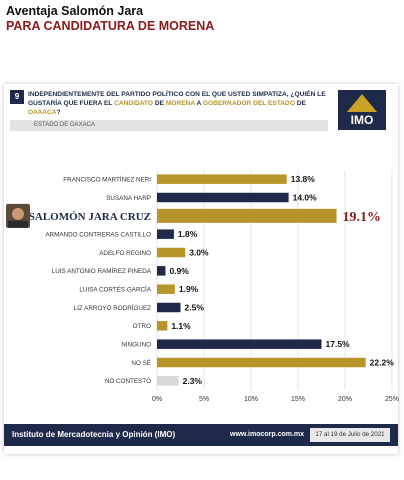 The width and height of the screenshot is (404, 480). Describe the element at coordinates (338, 344) in the screenshot. I see `value-label: 17.5%` at that location.